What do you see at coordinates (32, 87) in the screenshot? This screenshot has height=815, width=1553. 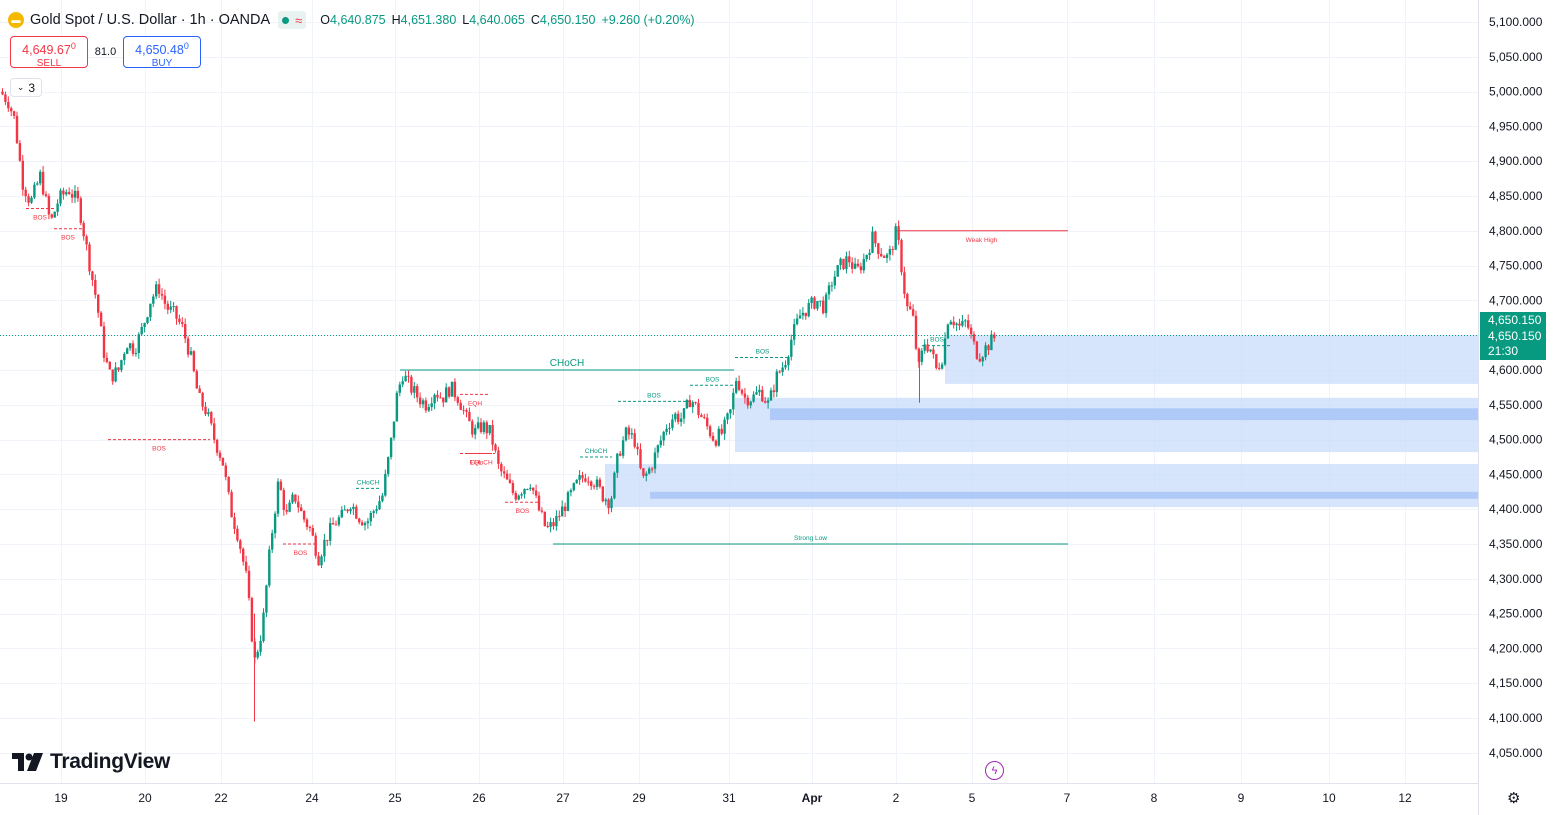 I see `indicator-count: 3` at bounding box center [32, 87].